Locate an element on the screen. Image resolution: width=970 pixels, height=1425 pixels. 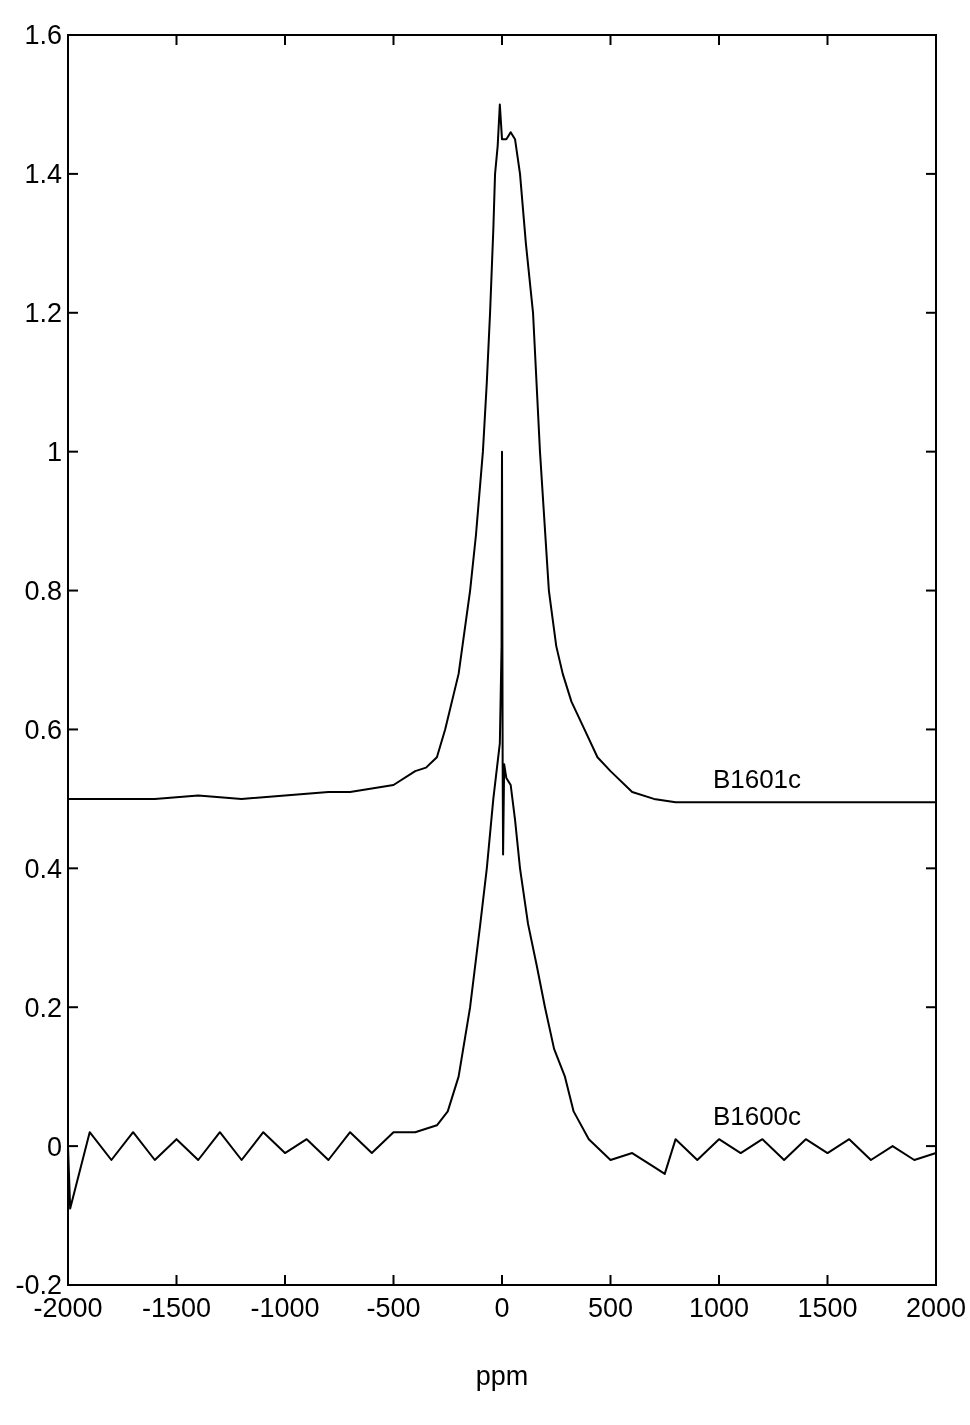
x-tick-label: -500 is located at coordinates (393, 1308).